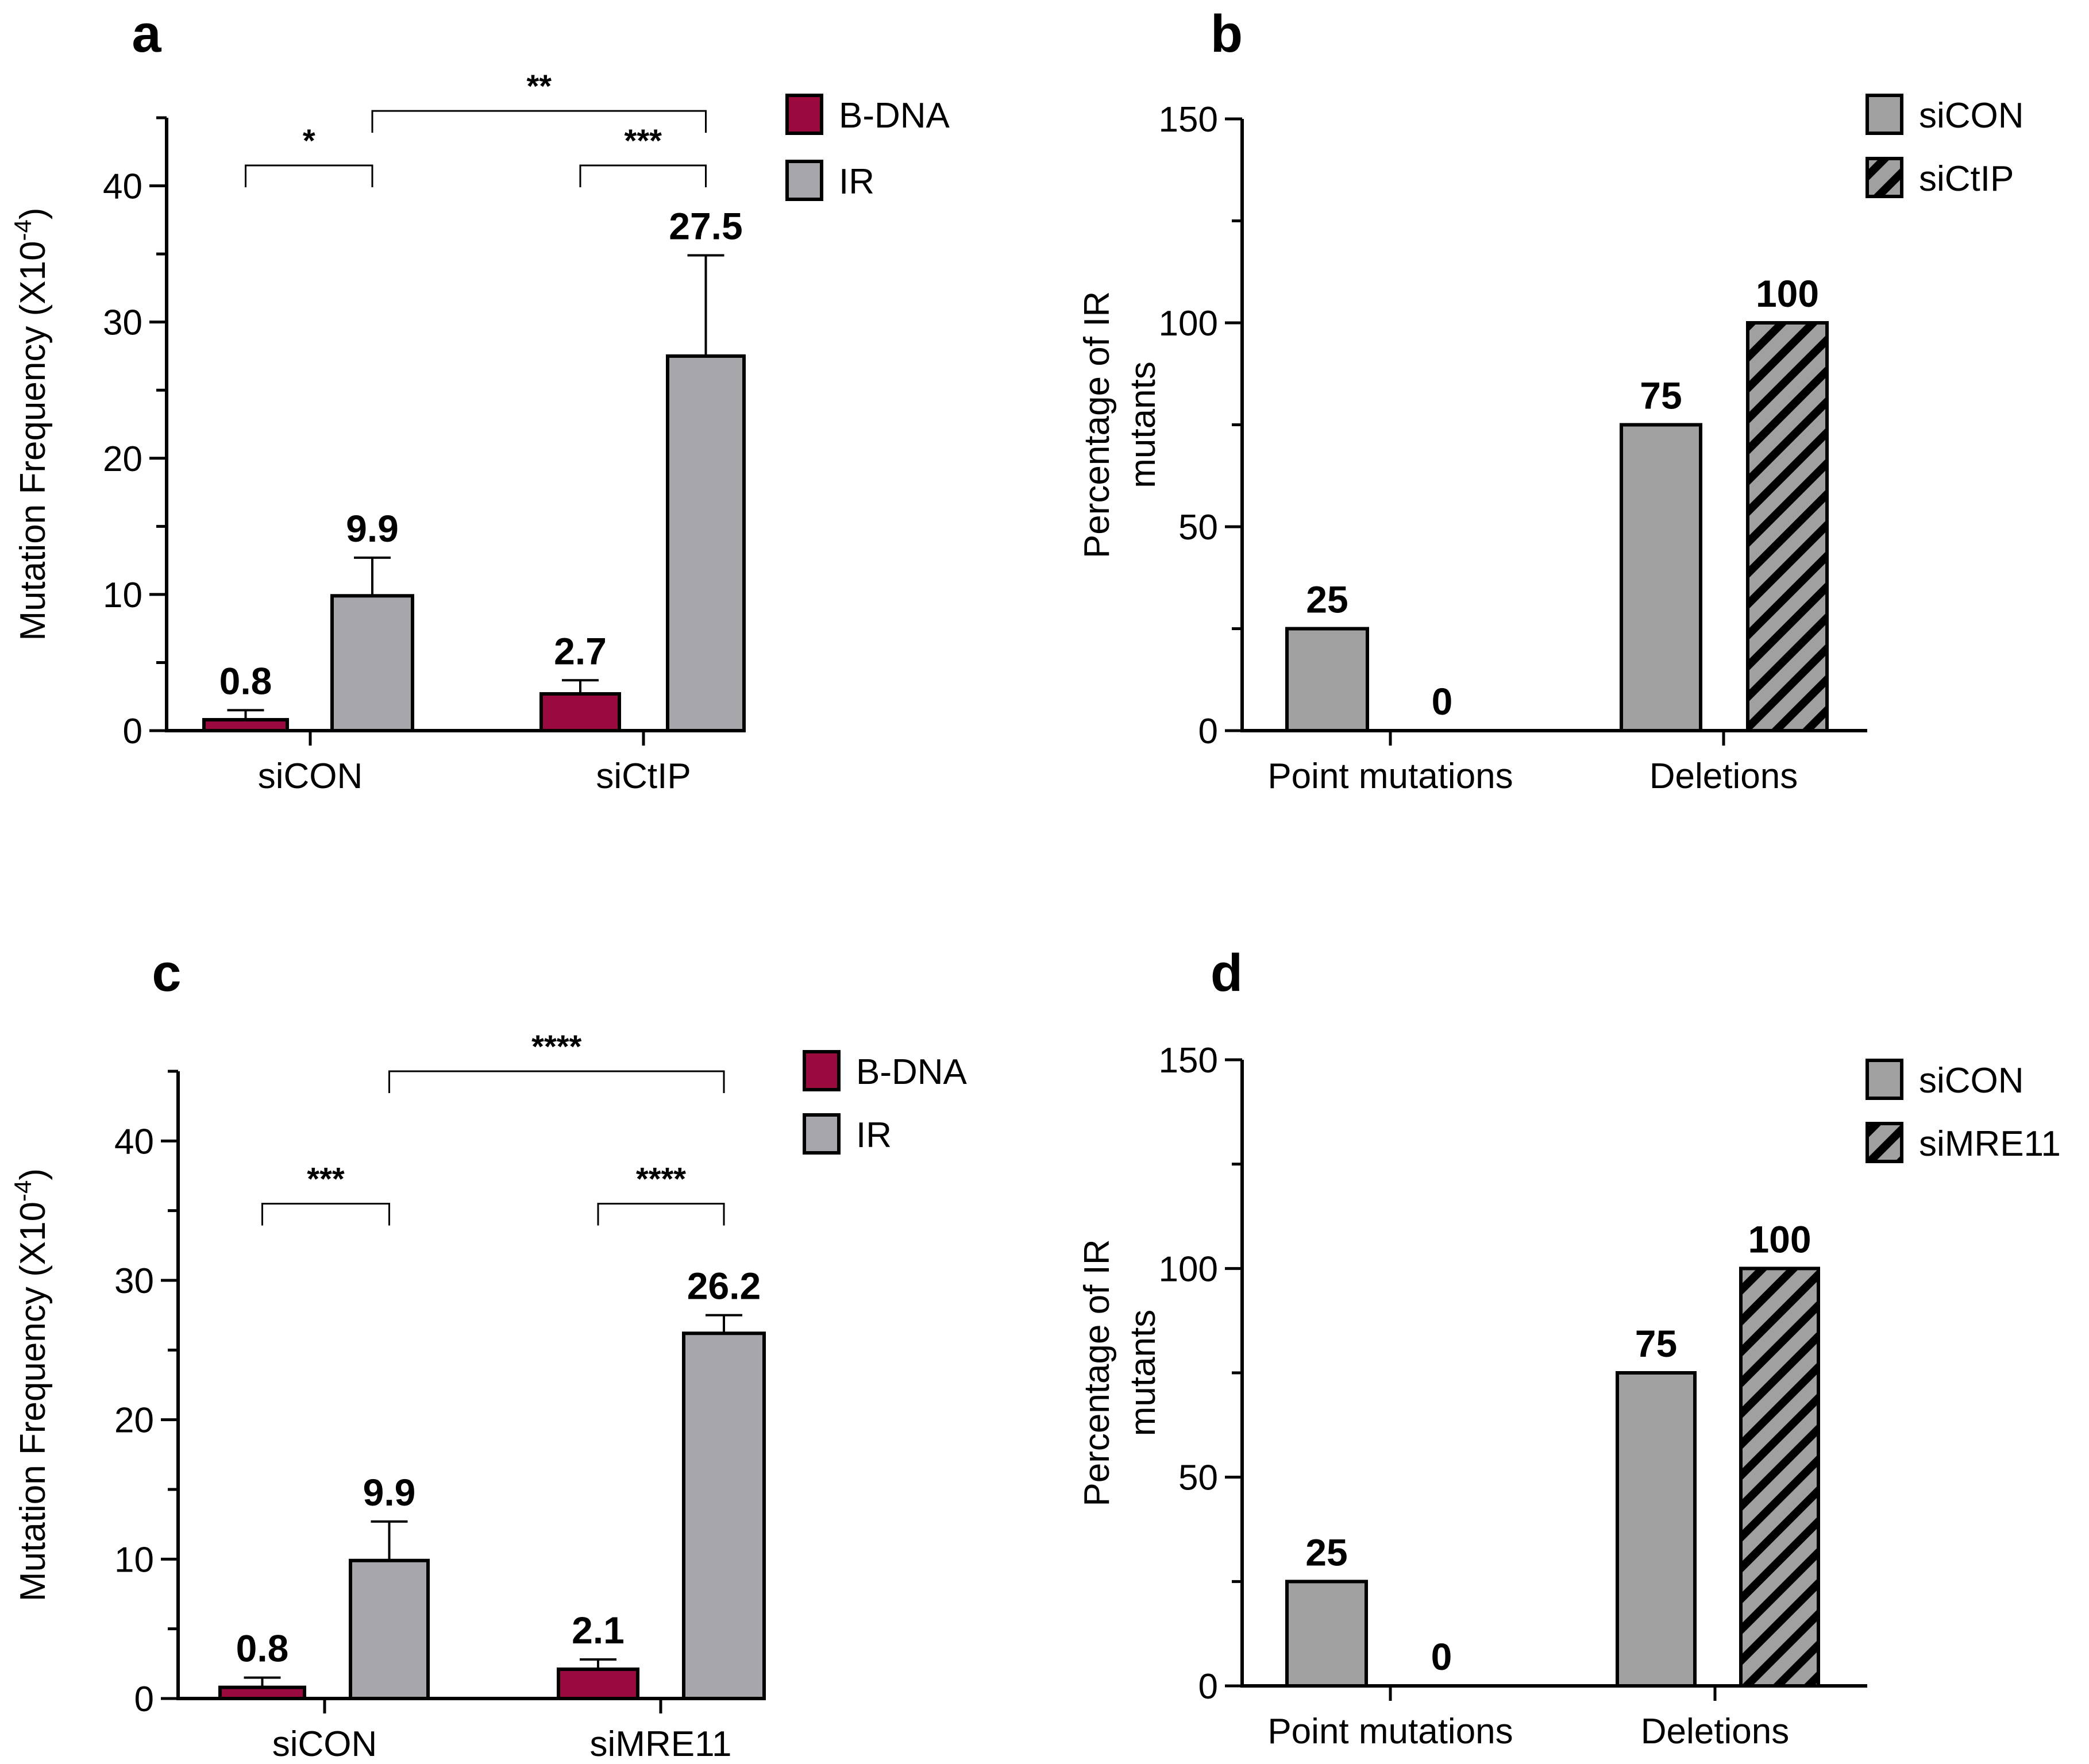 This screenshot has height=1764, width=2089. Describe the element at coordinates (1884, 177) in the screenshot. I see `legend-swatch-siCtIP` at that location.